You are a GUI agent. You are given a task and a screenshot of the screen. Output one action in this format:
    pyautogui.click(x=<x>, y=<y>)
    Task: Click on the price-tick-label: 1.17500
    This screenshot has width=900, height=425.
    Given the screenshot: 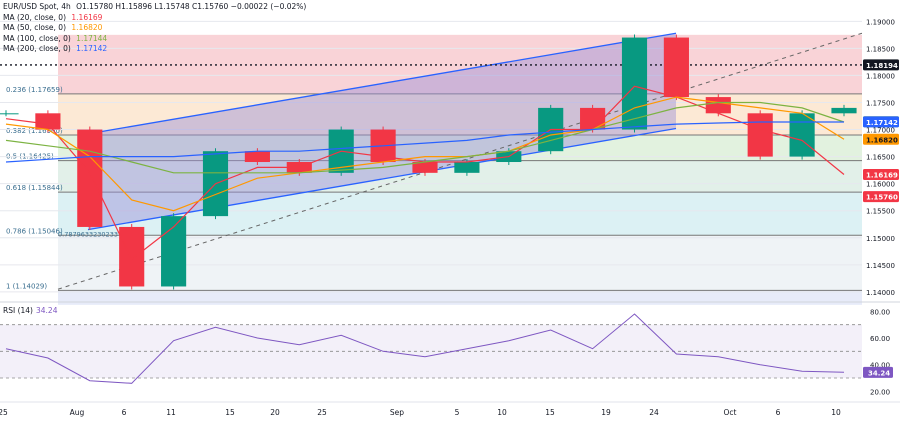 What is the action you would take?
    pyautogui.click(x=880, y=103)
    